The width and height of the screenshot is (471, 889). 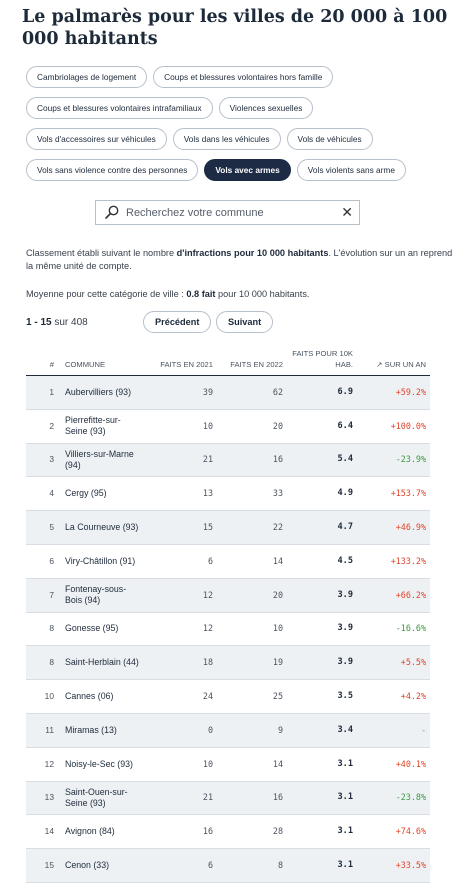 I want to click on header-yearly-change: ↗ Sur un an, so click(x=393, y=362).